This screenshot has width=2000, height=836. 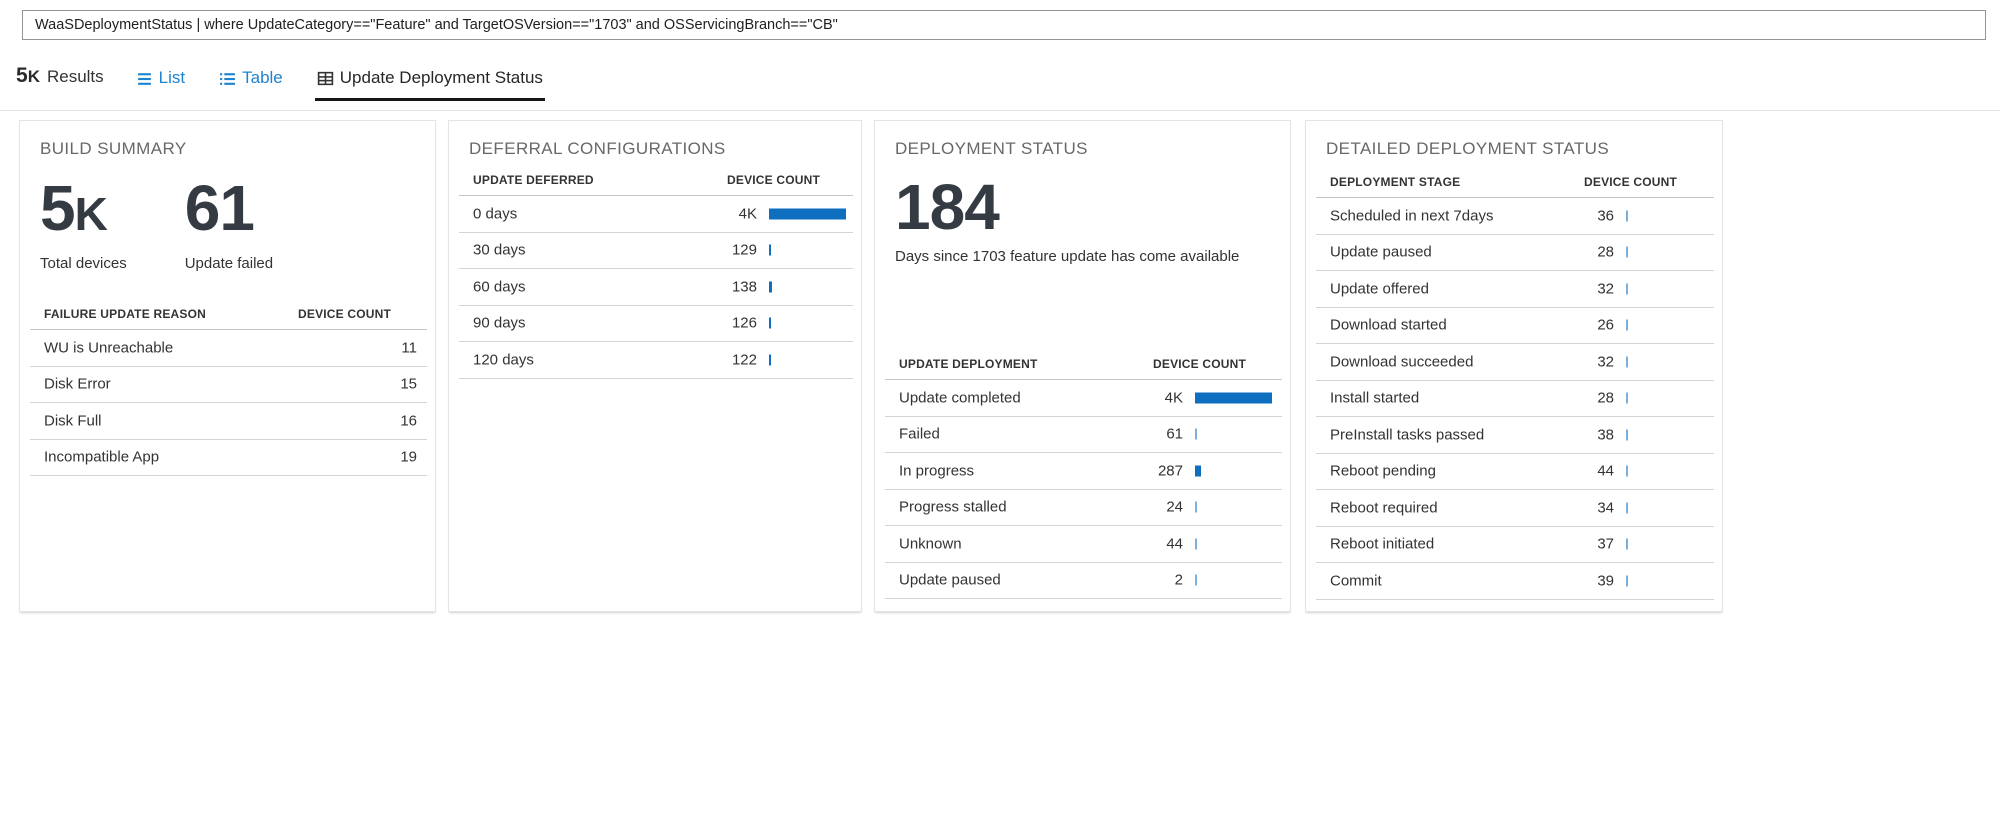 I want to click on row-value: 126, so click(x=744, y=323).